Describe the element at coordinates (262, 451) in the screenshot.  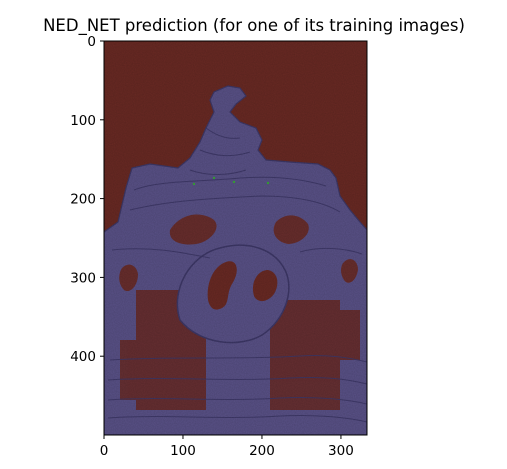
I see `x-tick-label: 200` at that location.